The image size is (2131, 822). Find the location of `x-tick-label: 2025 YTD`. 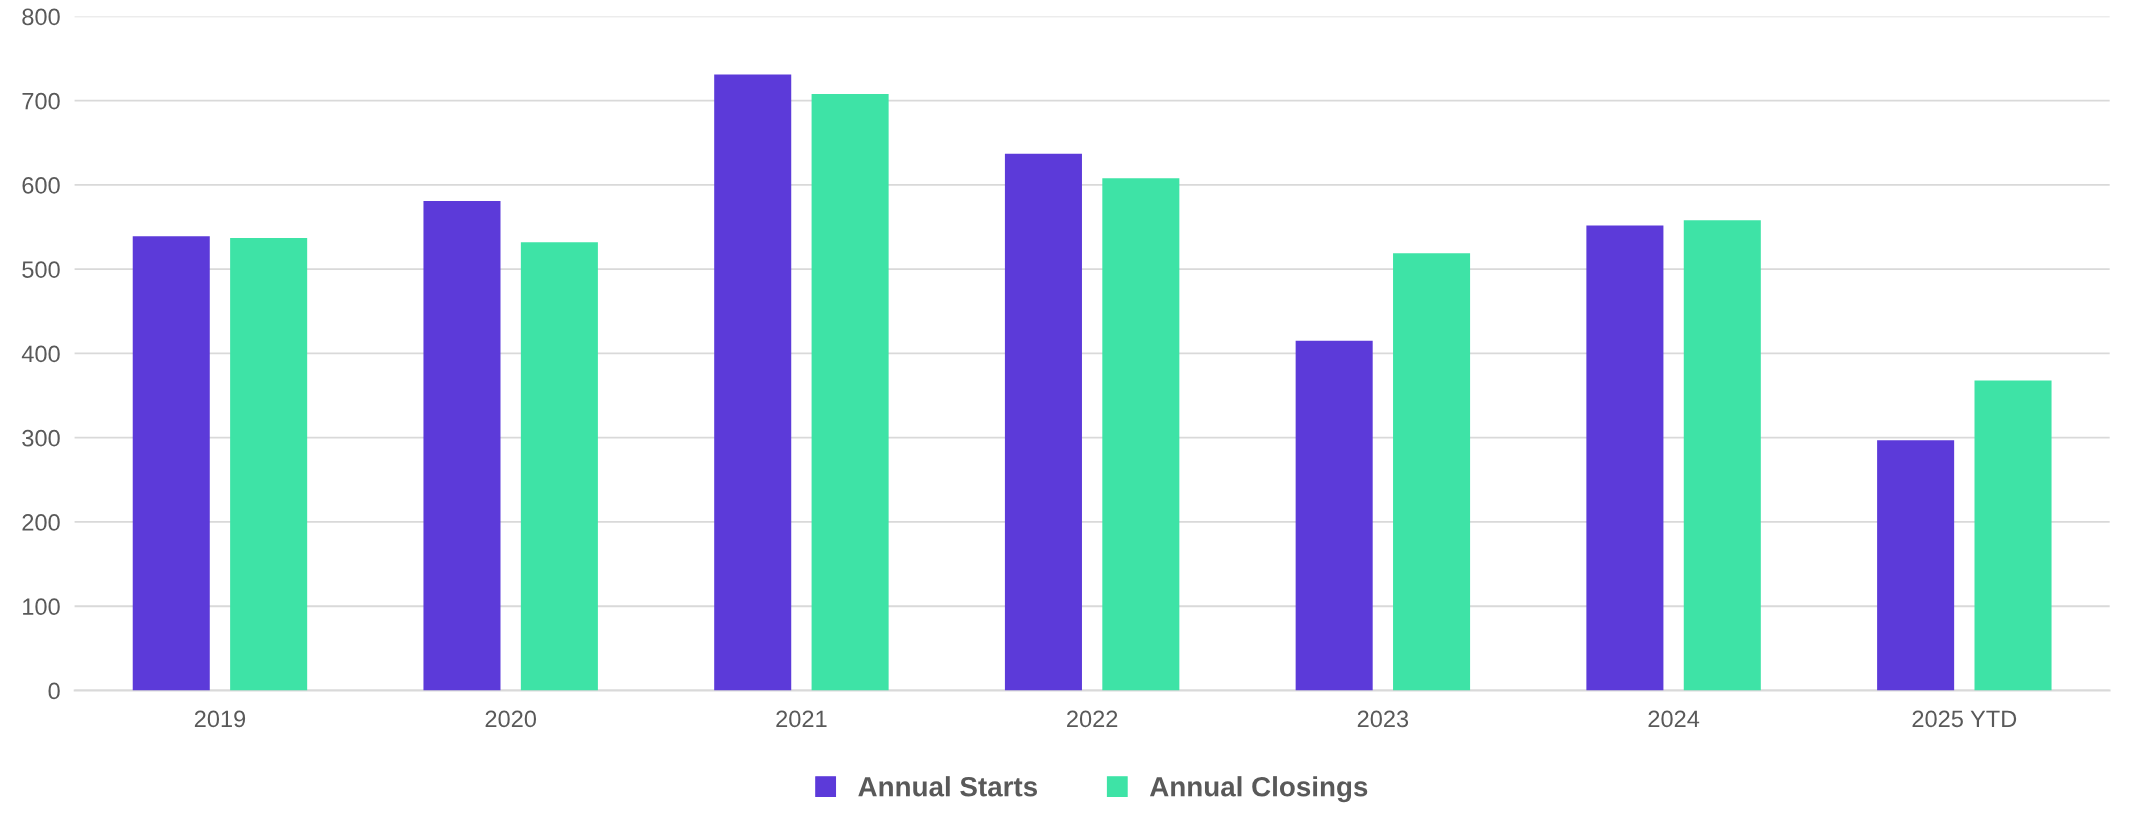

x-tick-label: 2025 YTD is located at coordinates (1964, 719).